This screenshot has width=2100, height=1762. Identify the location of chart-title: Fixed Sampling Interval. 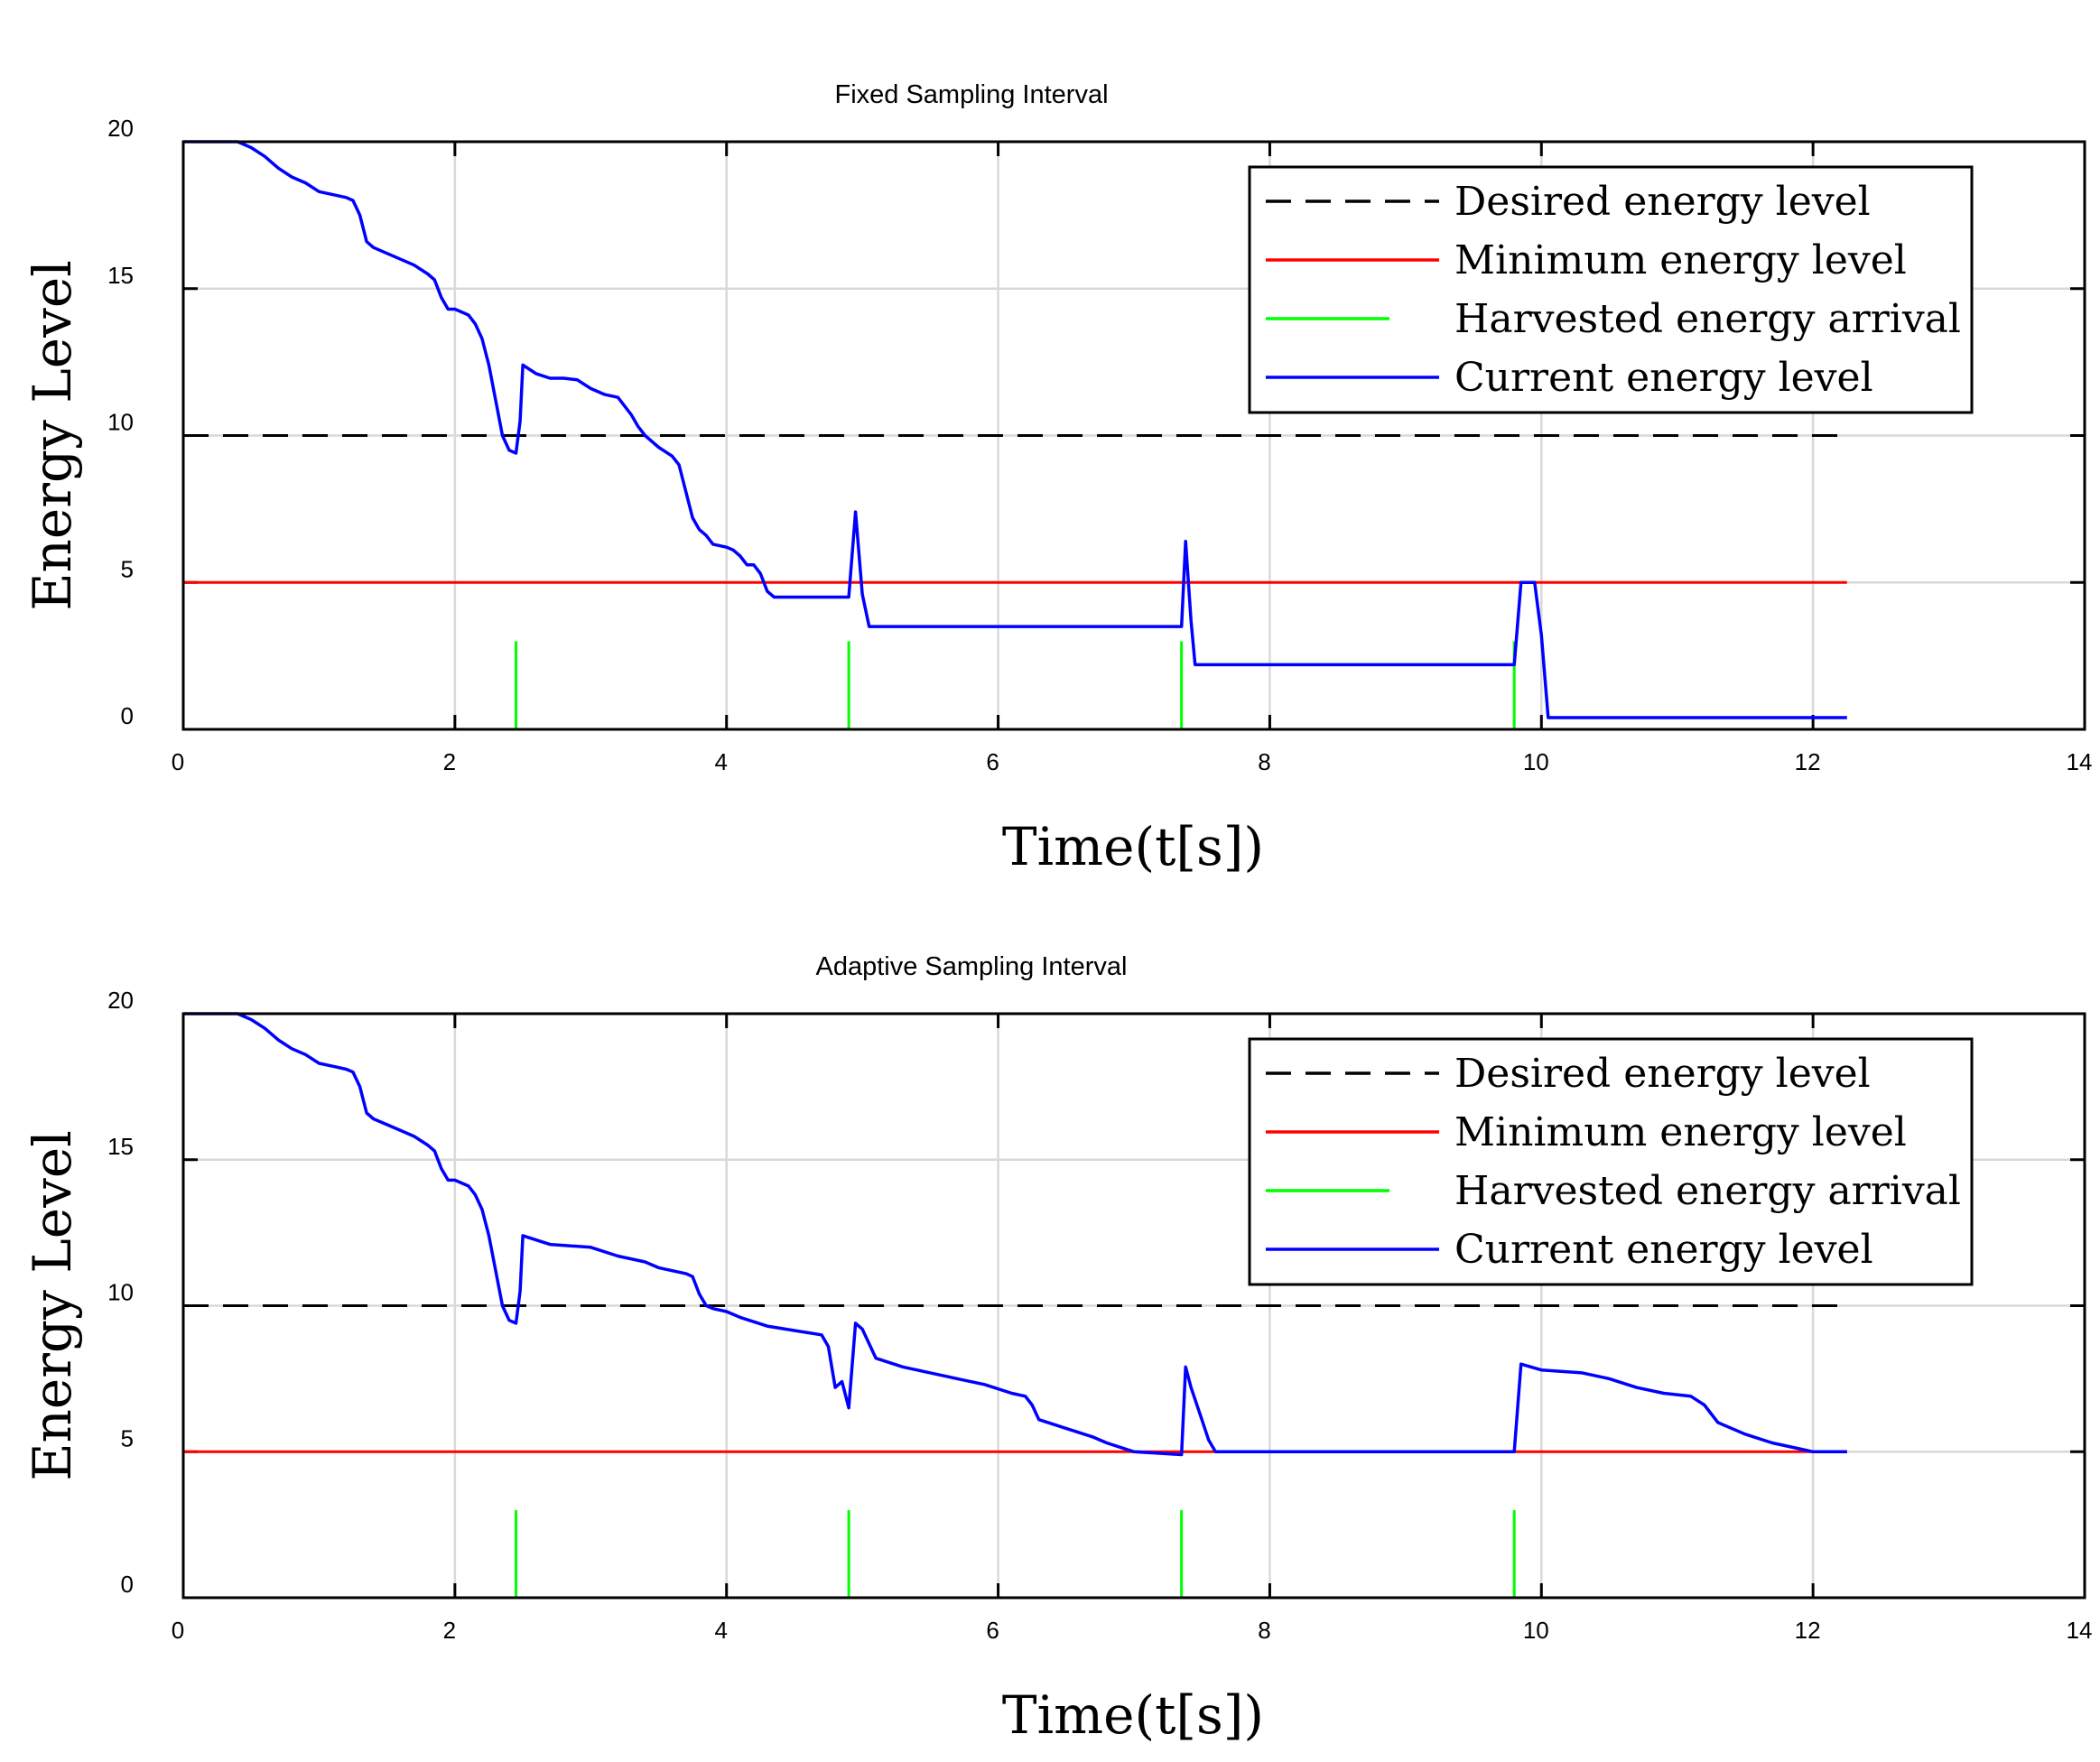
(971, 94).